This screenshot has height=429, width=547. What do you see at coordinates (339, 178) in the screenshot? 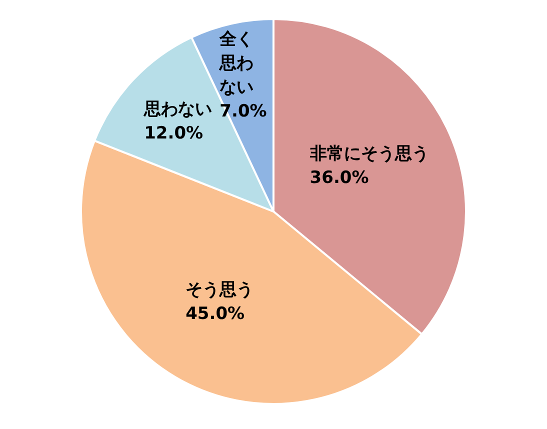
I see `data-label: 36.0%` at bounding box center [339, 178].